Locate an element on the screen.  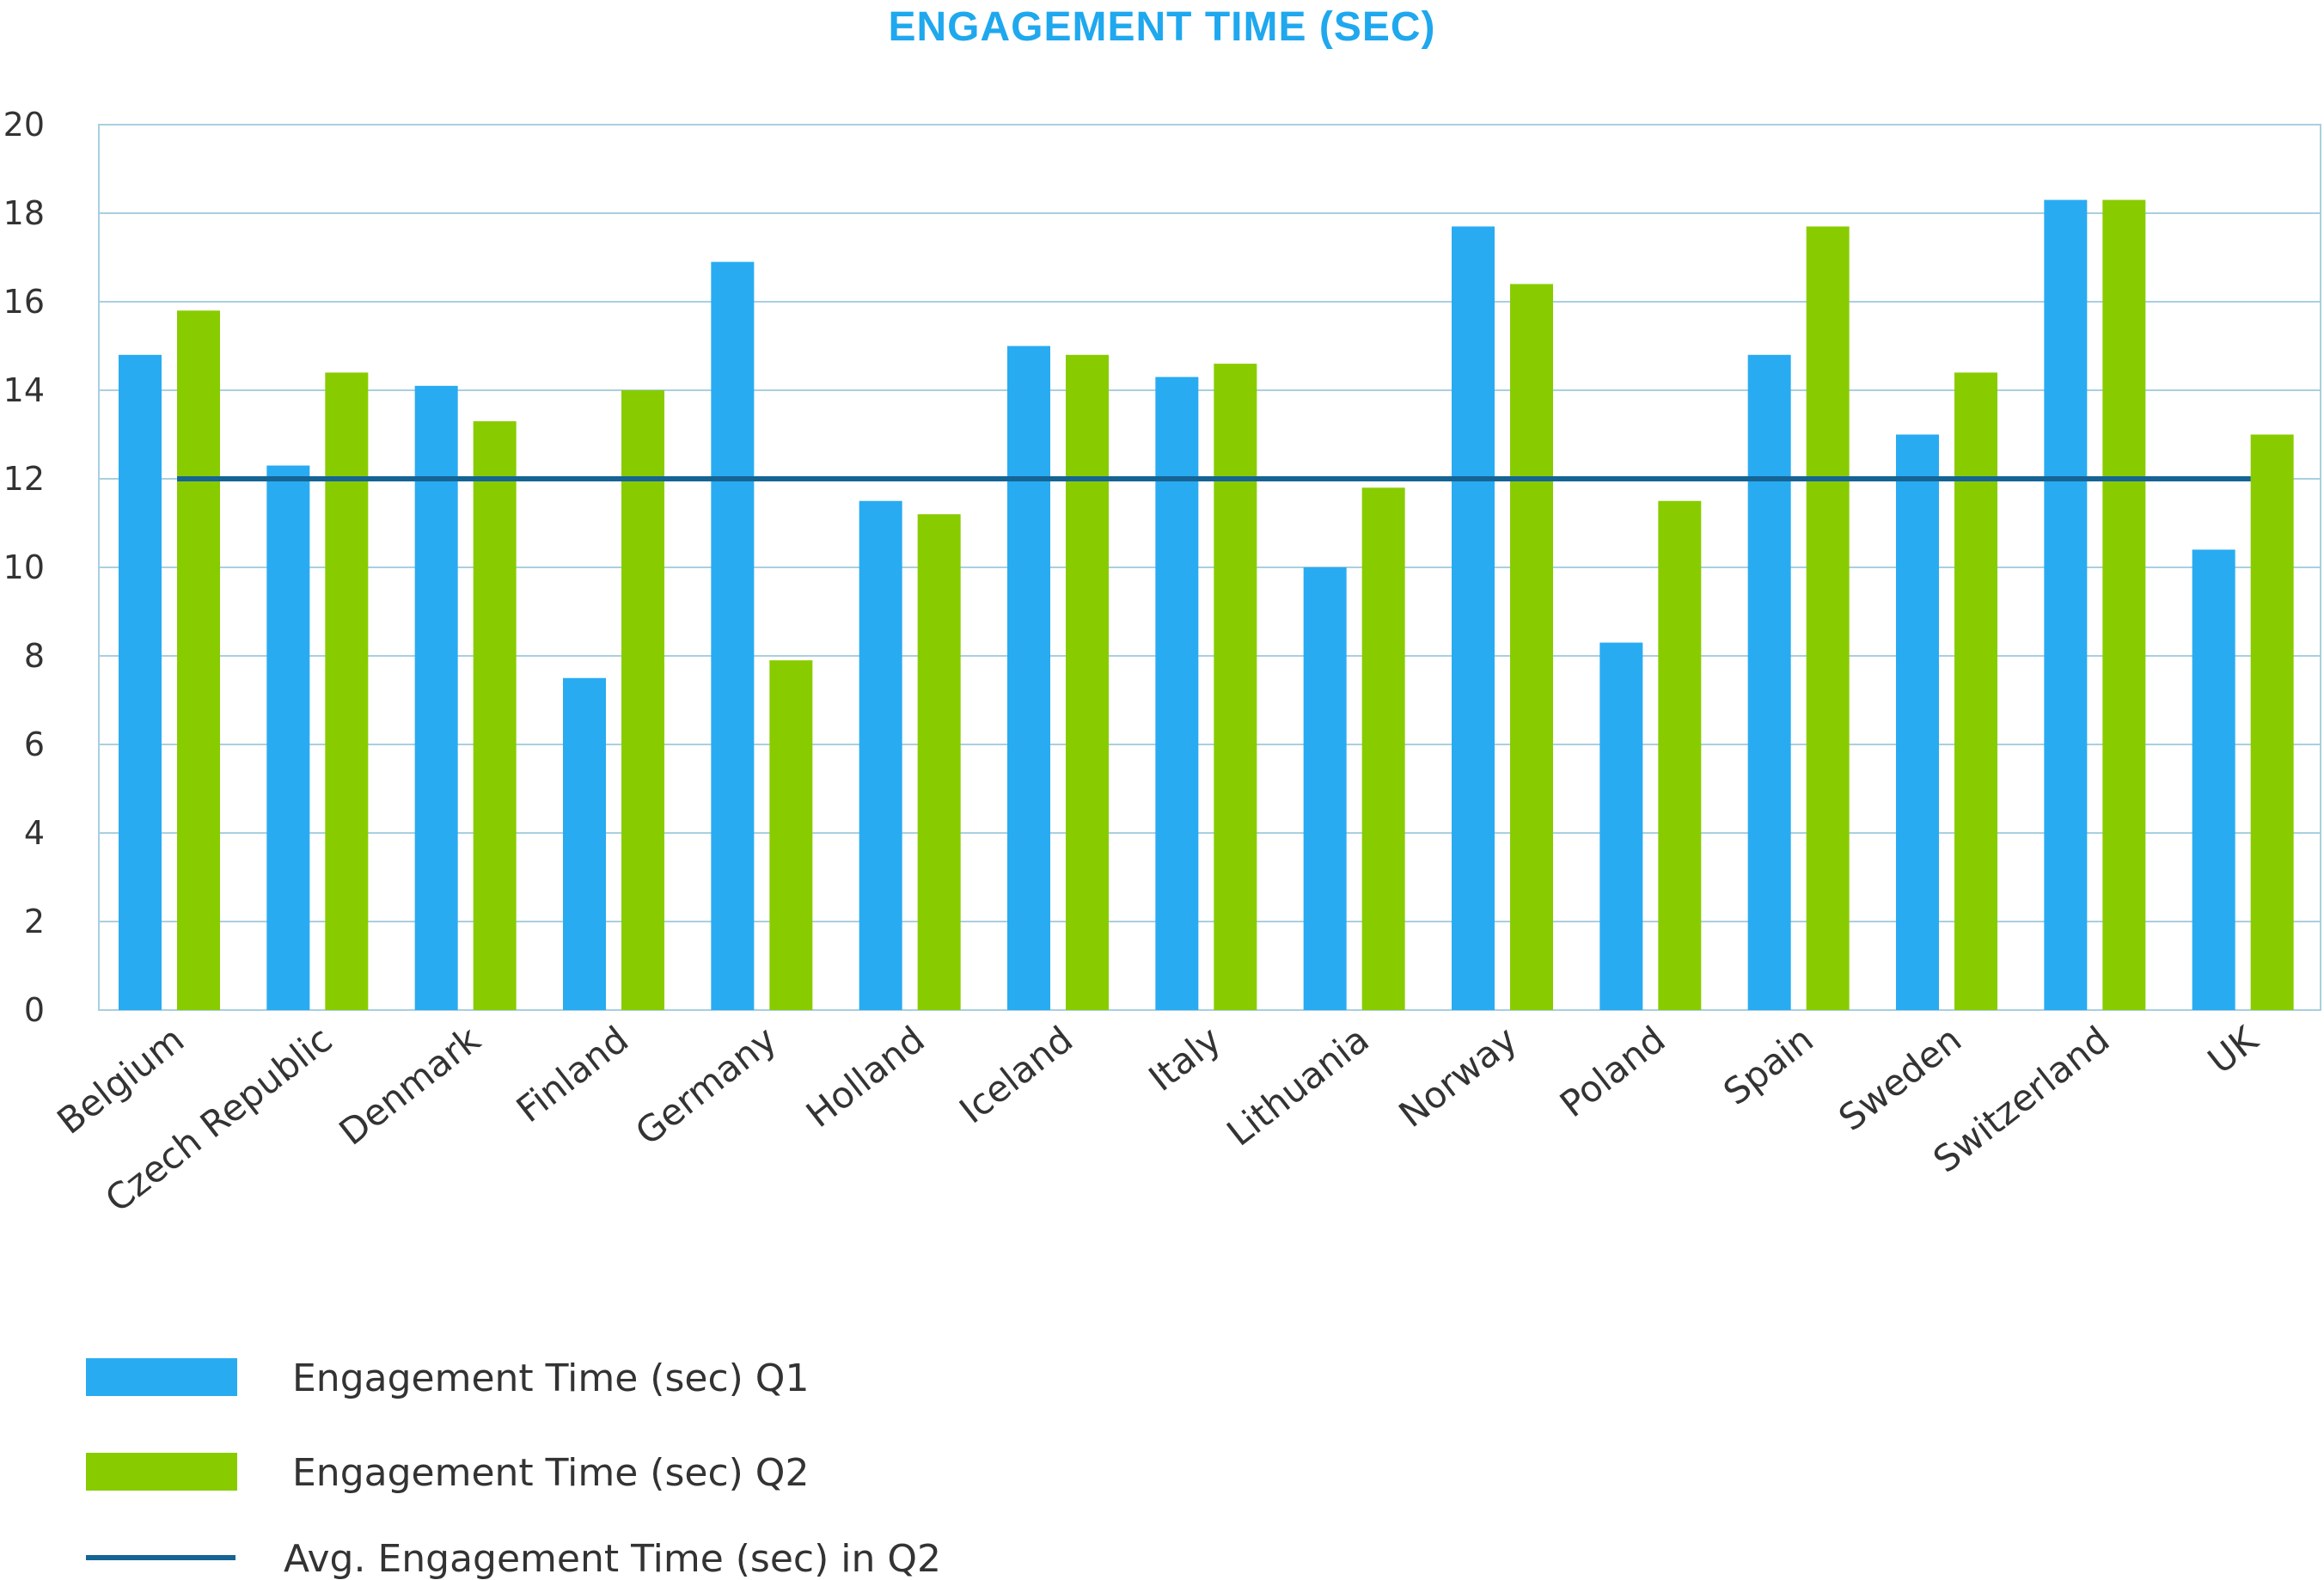
bar-q2-norway is located at coordinates (1531, 647).